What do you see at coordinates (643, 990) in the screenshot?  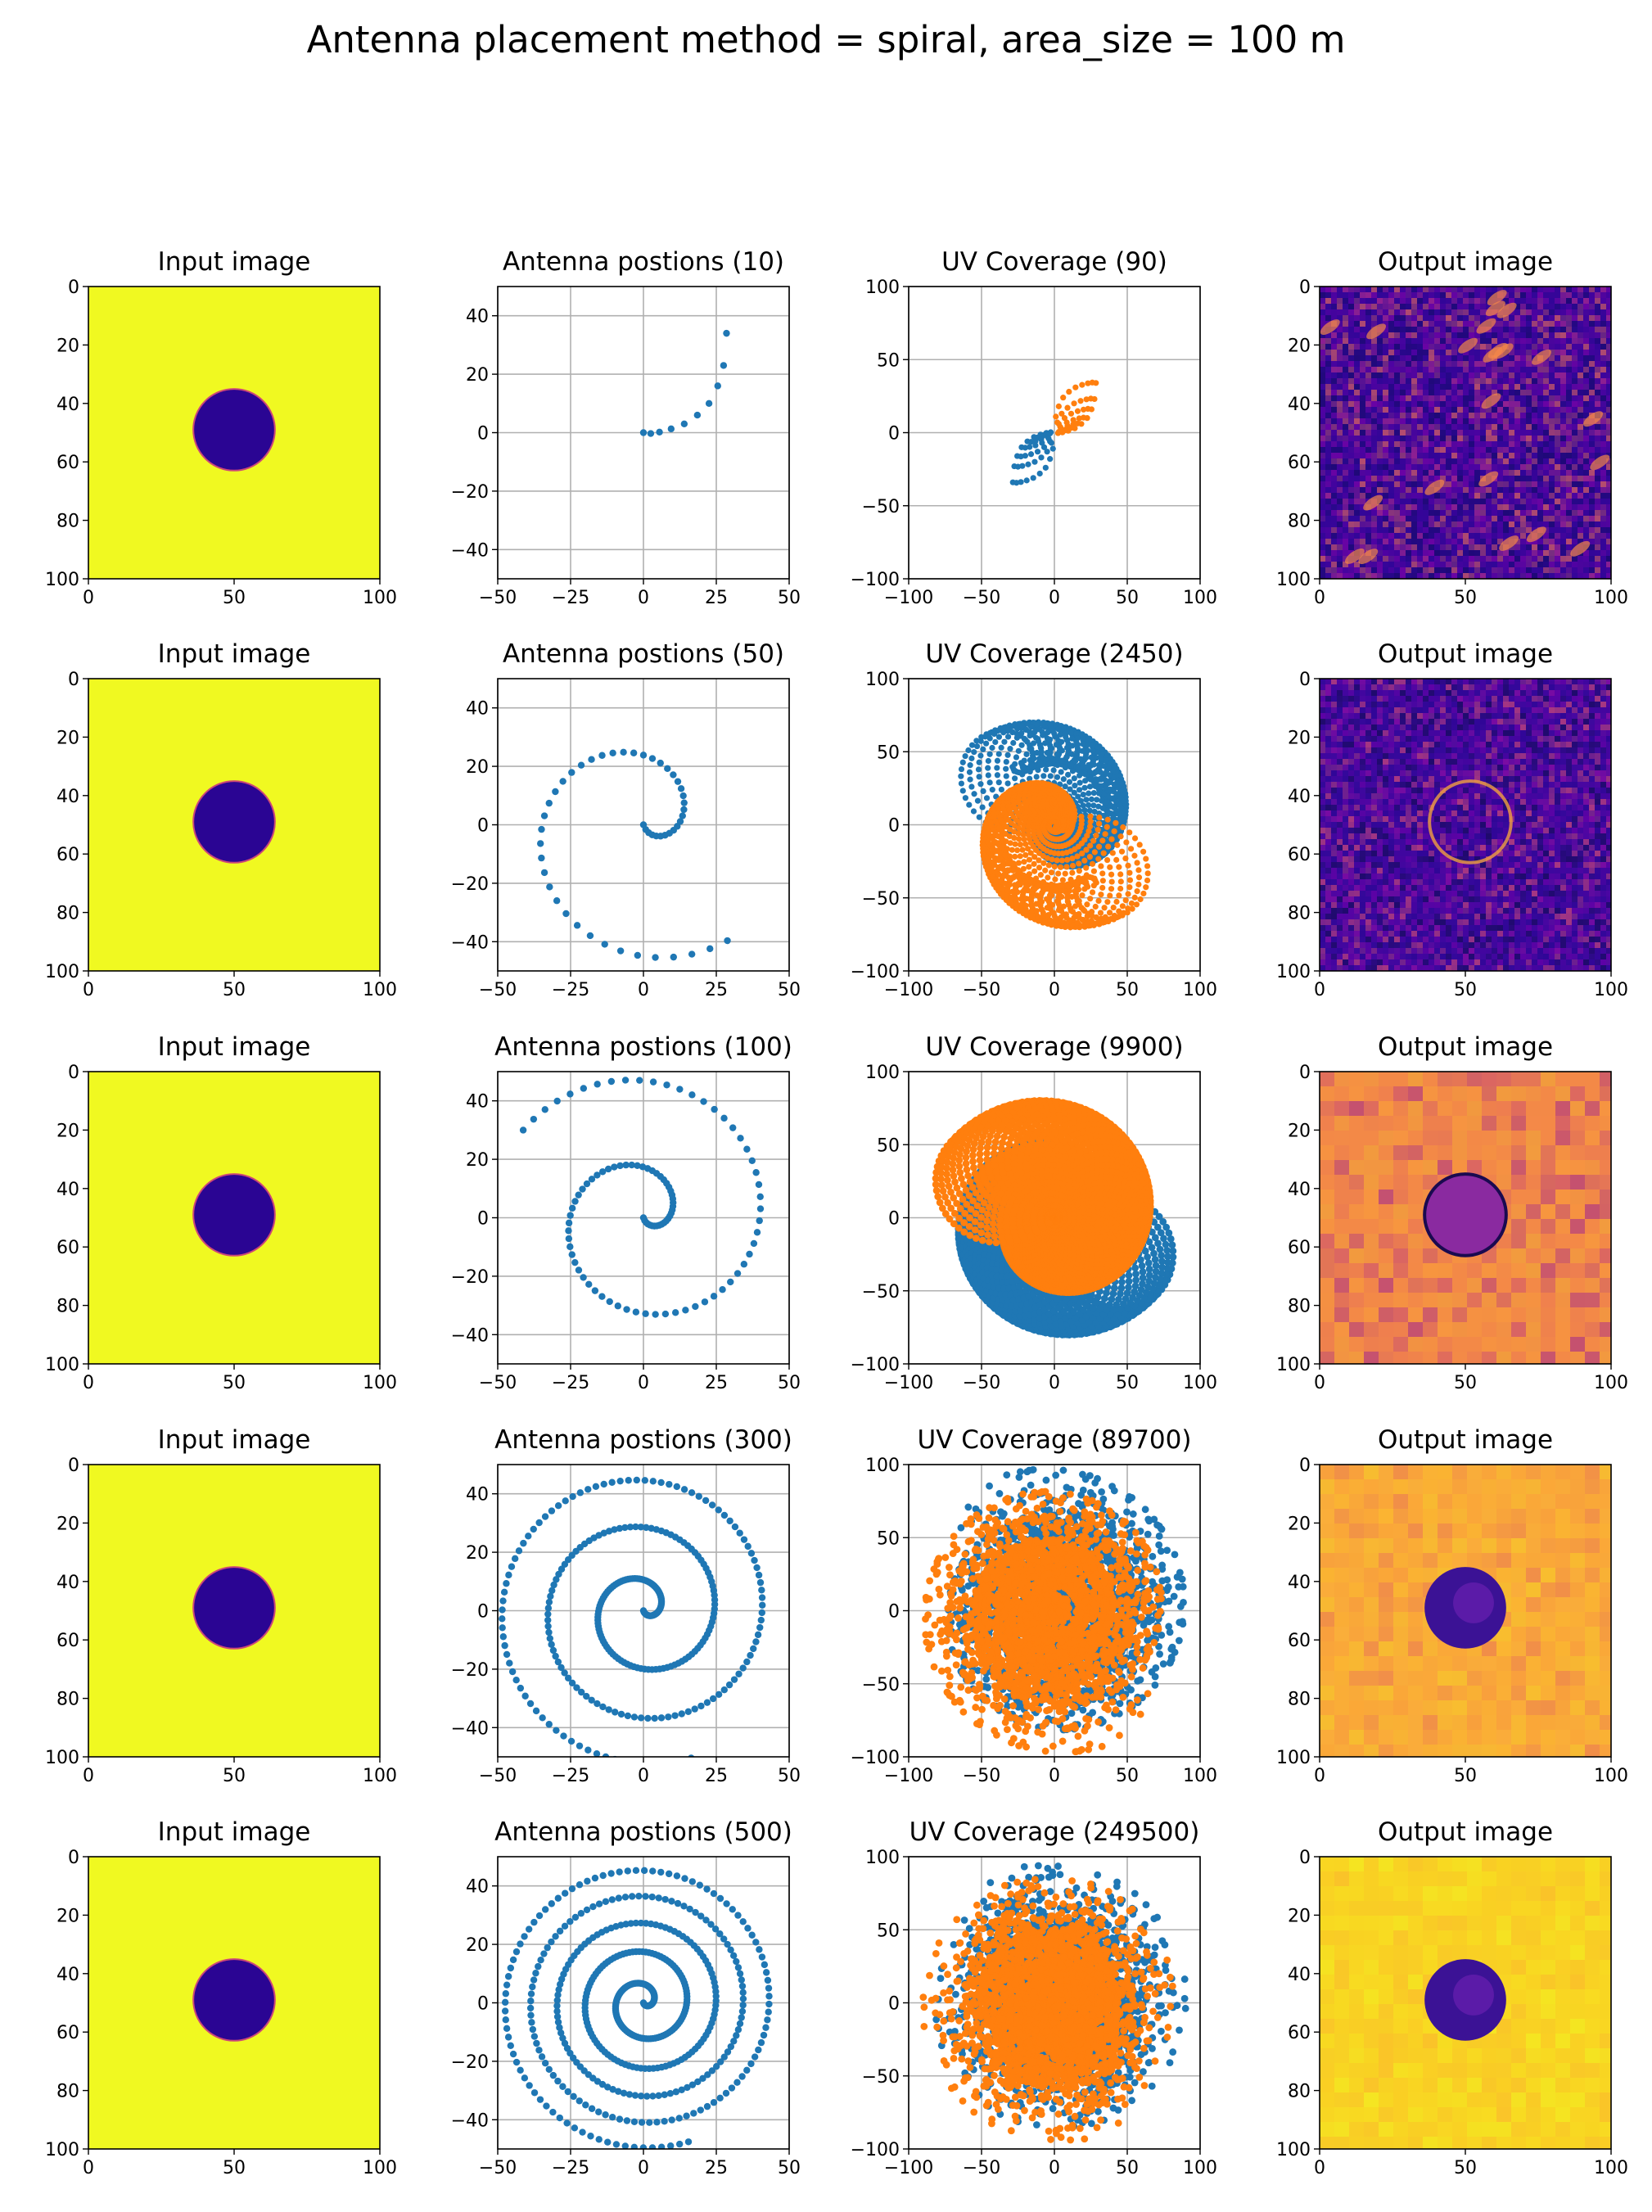 I see `x-tick-label: 0` at bounding box center [643, 990].